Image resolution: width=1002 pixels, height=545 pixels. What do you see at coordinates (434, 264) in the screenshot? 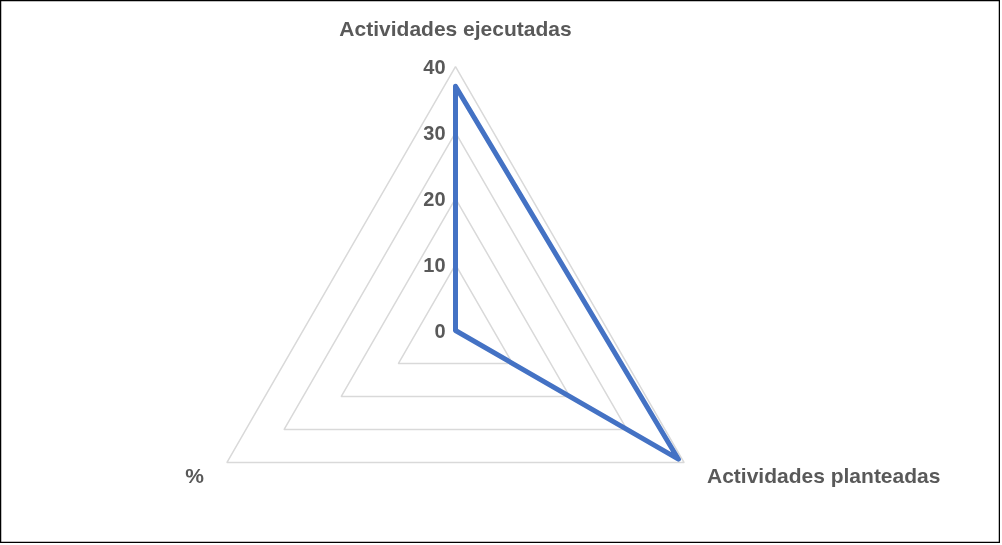
I see `y-tick-label: 10` at bounding box center [434, 264].